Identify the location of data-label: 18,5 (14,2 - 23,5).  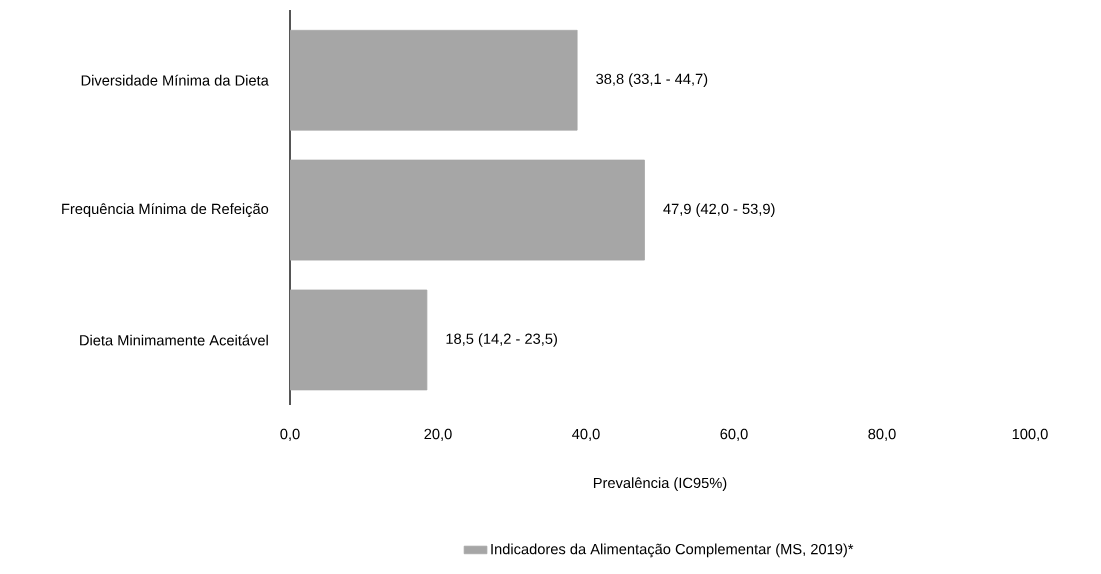
(501, 340).